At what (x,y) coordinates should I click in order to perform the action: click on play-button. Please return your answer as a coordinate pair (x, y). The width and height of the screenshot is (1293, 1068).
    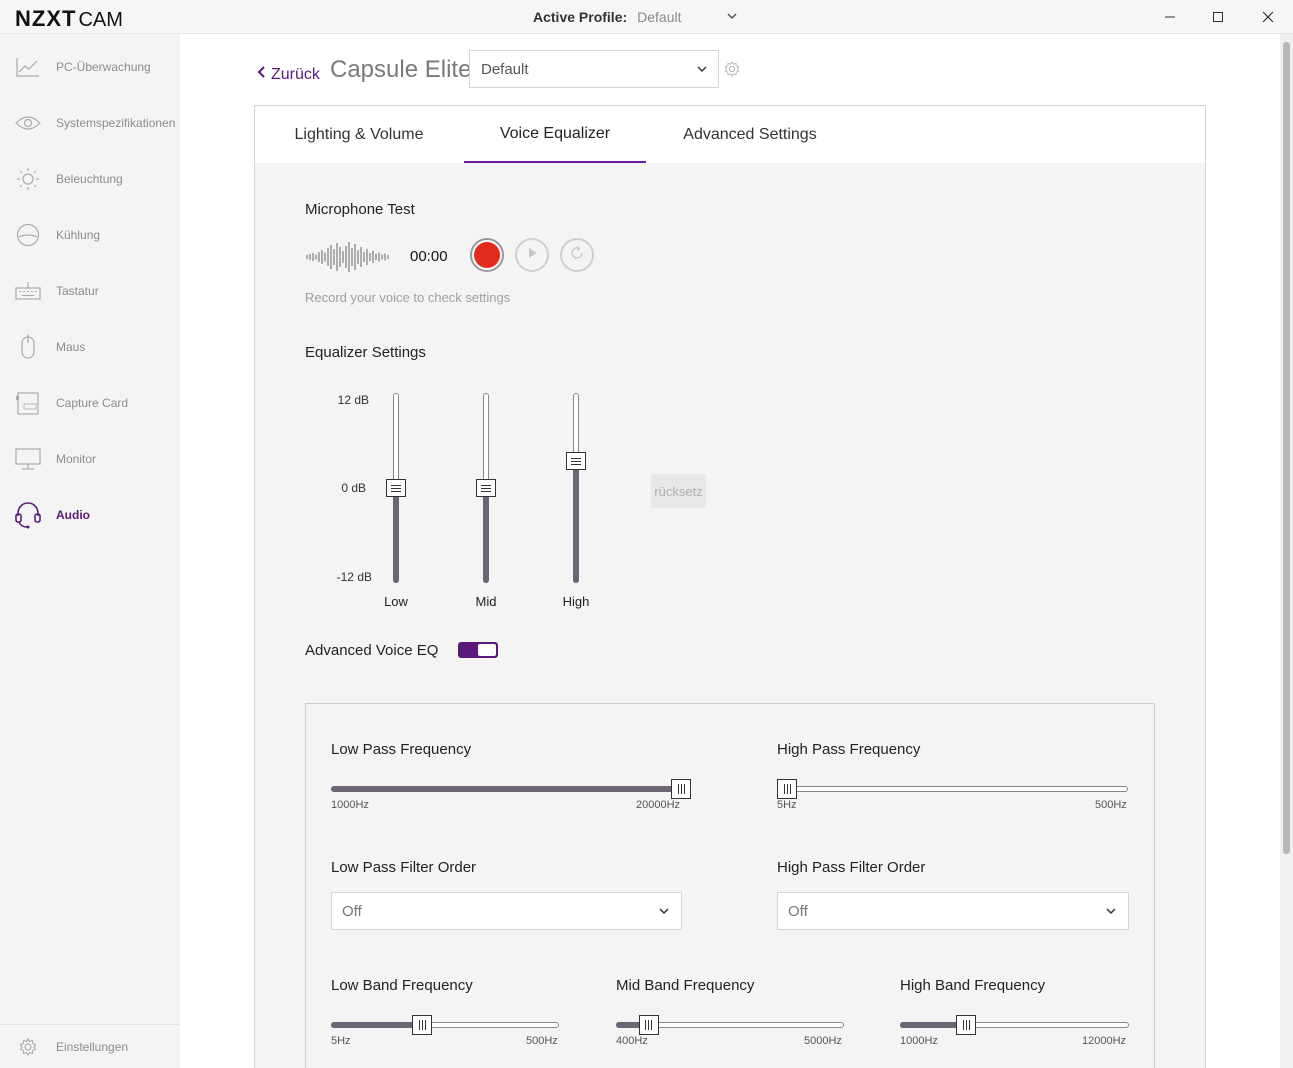
    Looking at the image, I should click on (532, 255).